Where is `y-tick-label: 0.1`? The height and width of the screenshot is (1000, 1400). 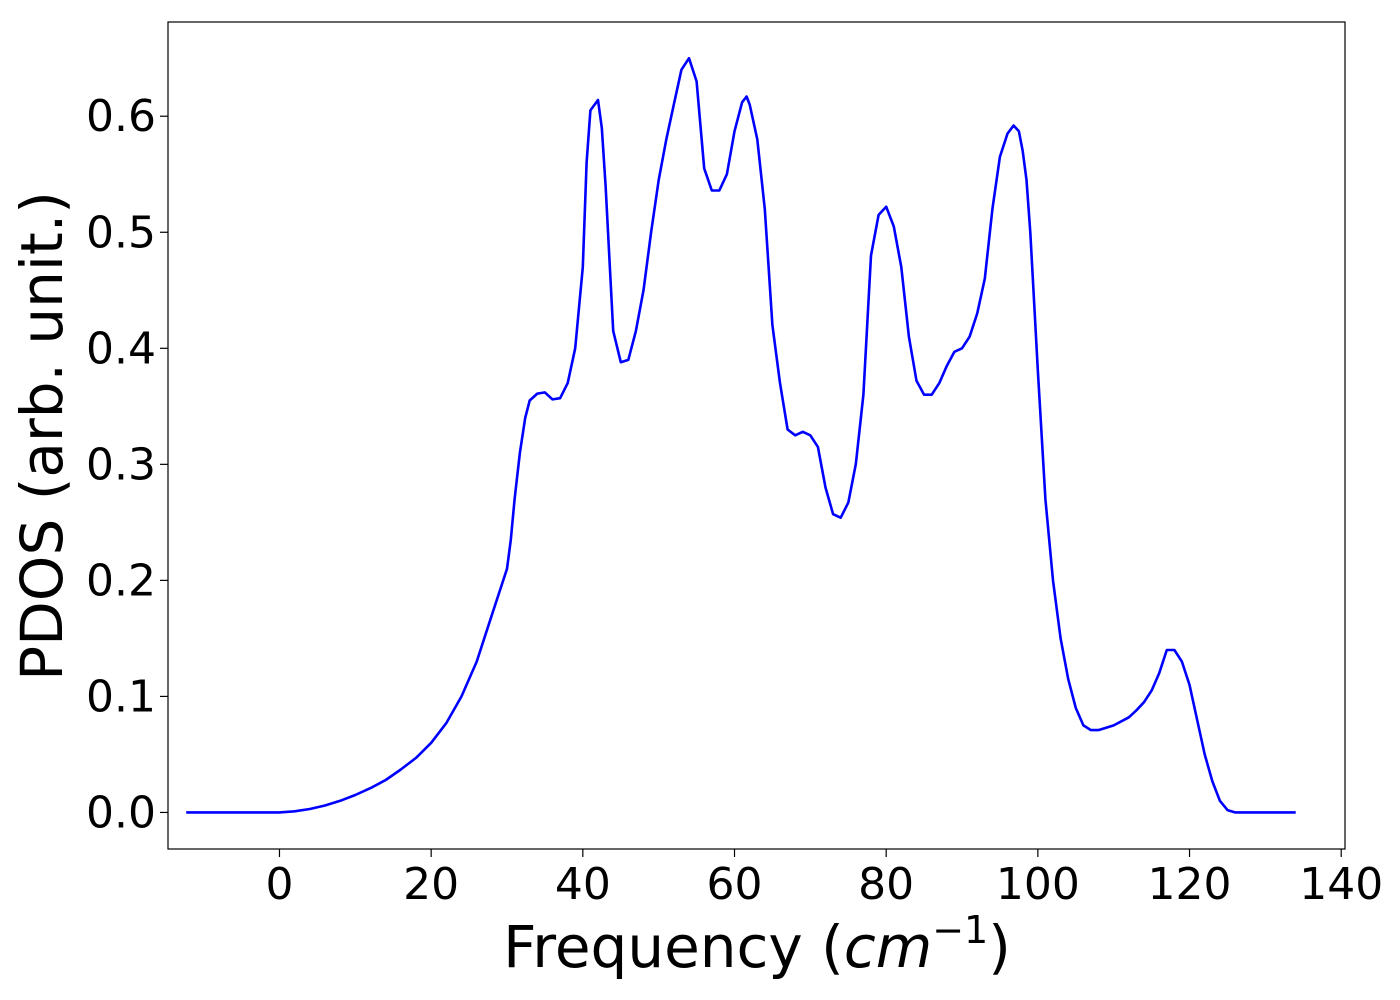 y-tick-label: 0.1 is located at coordinates (121, 696).